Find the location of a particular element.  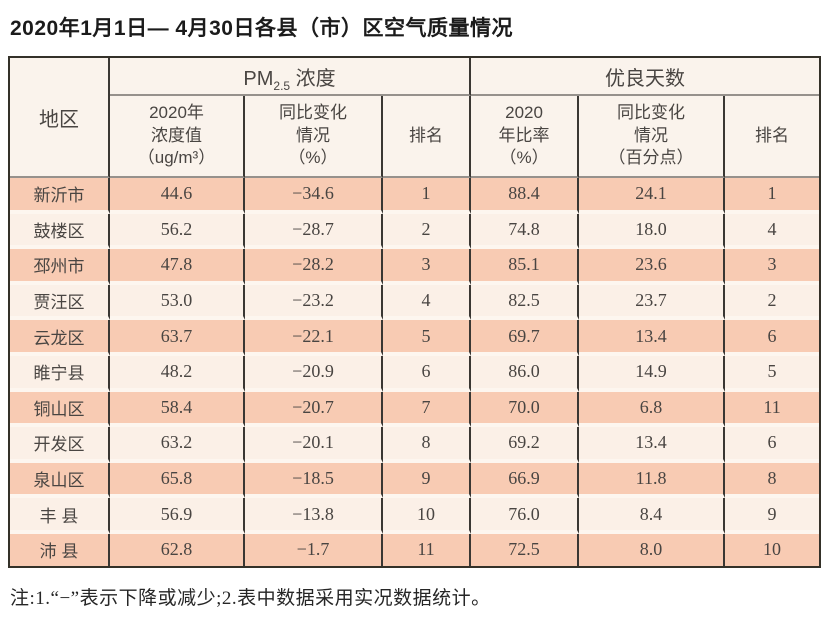

pm-change-cell: −1.7 is located at coordinates (314, 549).